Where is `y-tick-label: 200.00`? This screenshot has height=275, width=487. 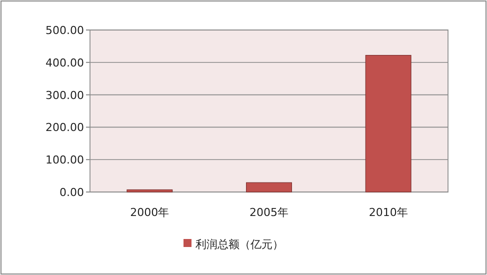 y-tick-label: 200.00 is located at coordinates (65, 127).